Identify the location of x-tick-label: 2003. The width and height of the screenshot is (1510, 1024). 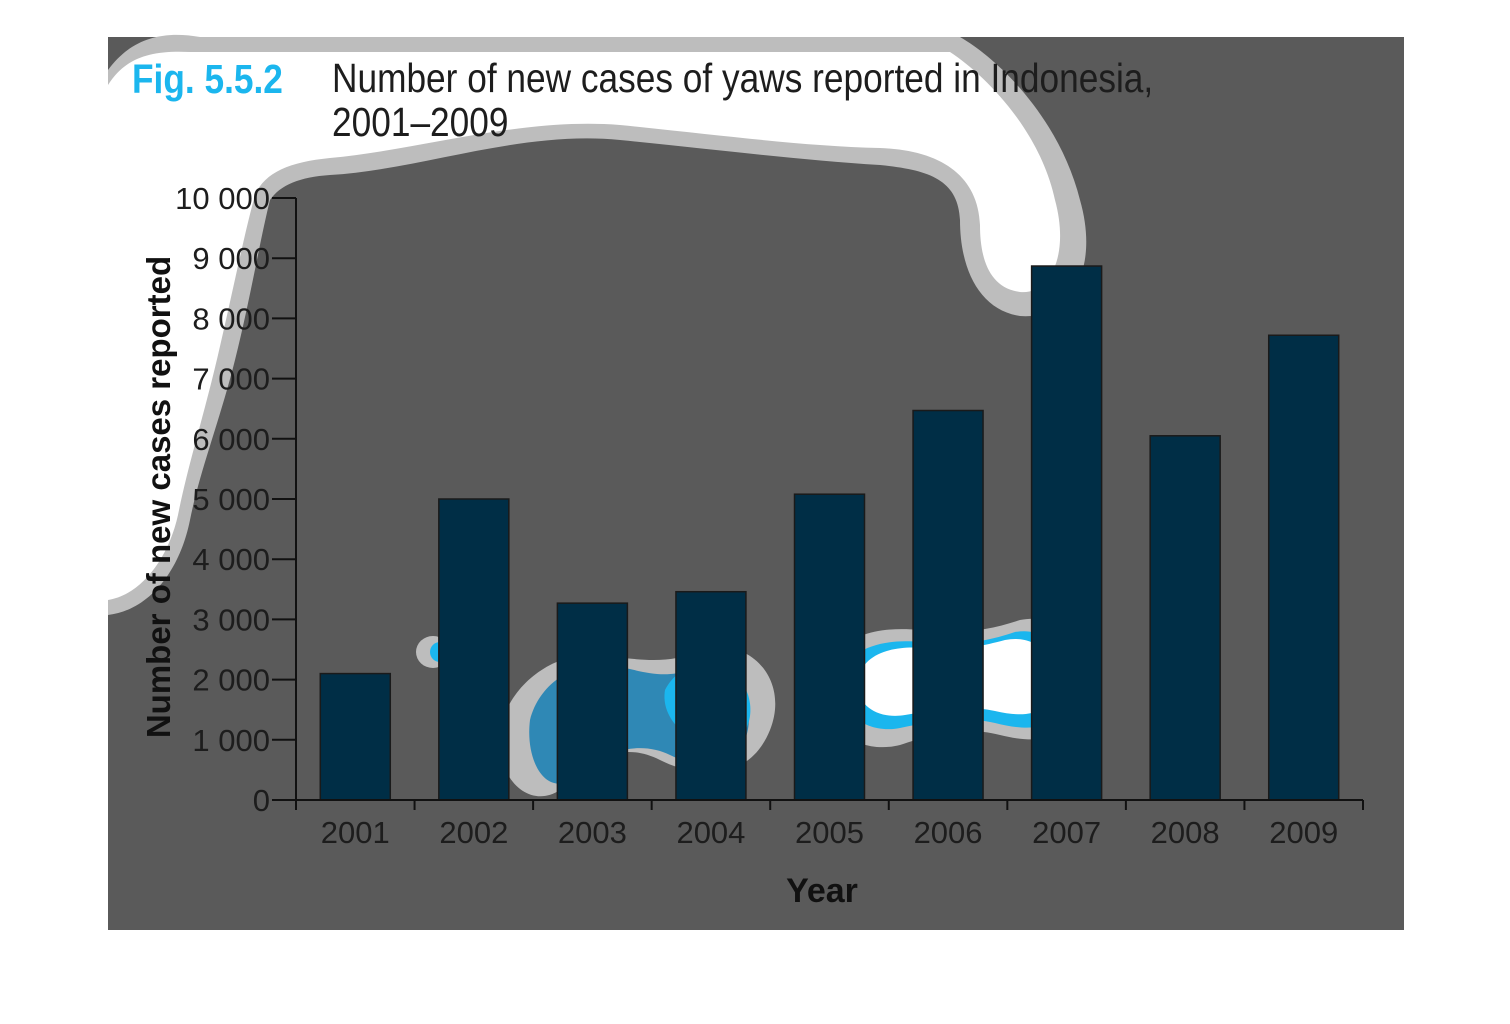
(592, 832).